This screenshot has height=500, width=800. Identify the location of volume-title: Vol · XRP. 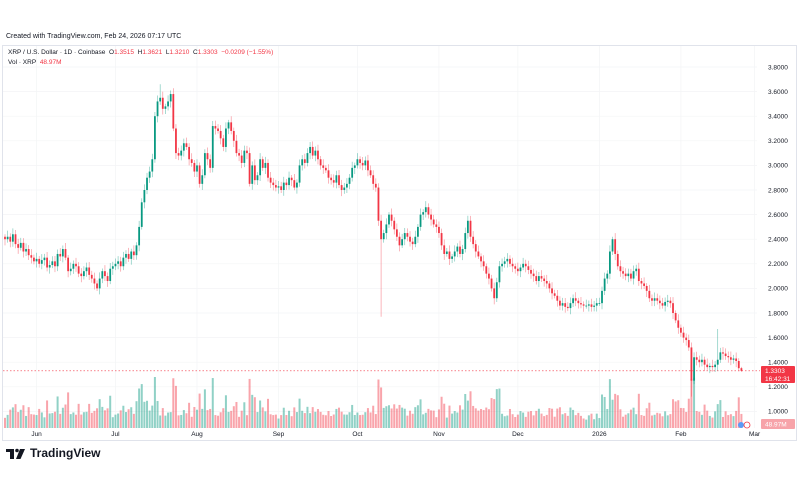
(22, 62).